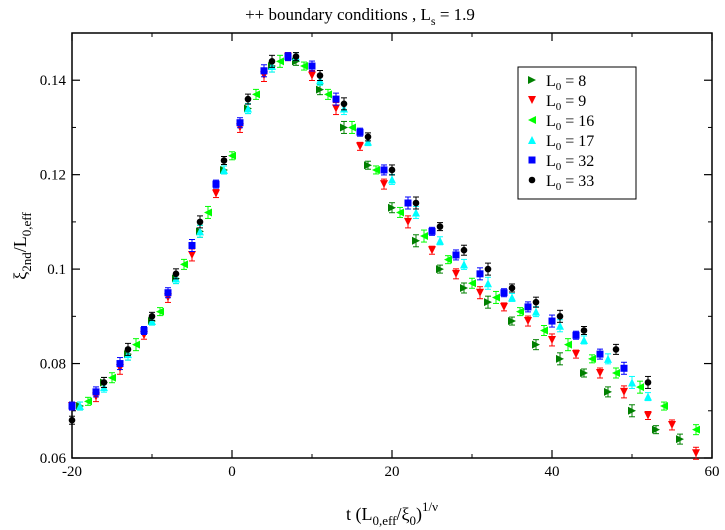 This screenshot has height=530, width=725. What do you see at coordinates (577, 133) in the screenshot?
I see `legend-box` at bounding box center [577, 133].